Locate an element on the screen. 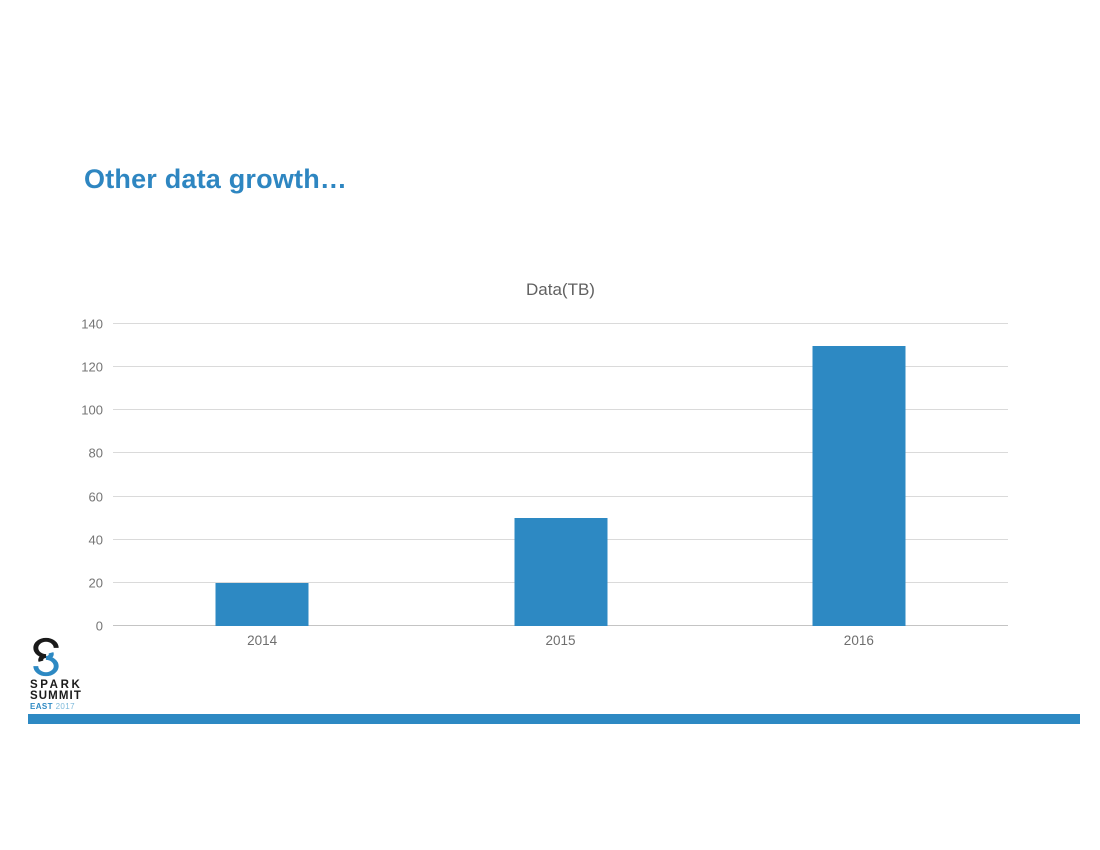 Image resolution: width=1100 pixels, height=850 pixels. logo-line-summit: SUMMIT is located at coordinates (56, 695).